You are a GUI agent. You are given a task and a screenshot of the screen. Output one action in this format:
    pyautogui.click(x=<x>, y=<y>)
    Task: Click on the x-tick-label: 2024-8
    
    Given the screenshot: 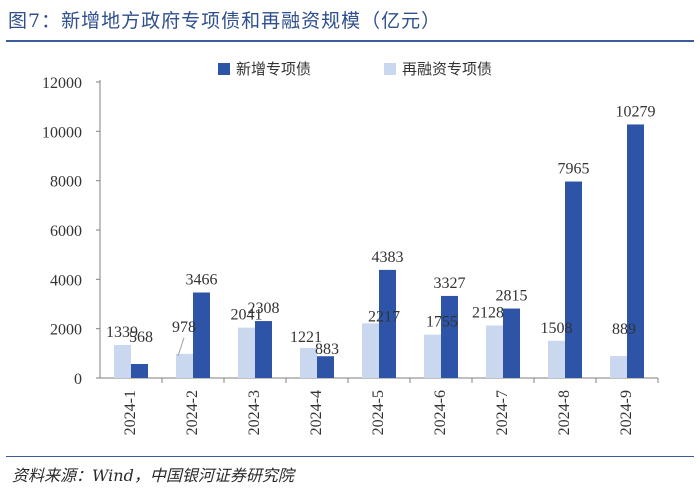 What is the action you would take?
    pyautogui.click(x=564, y=412)
    